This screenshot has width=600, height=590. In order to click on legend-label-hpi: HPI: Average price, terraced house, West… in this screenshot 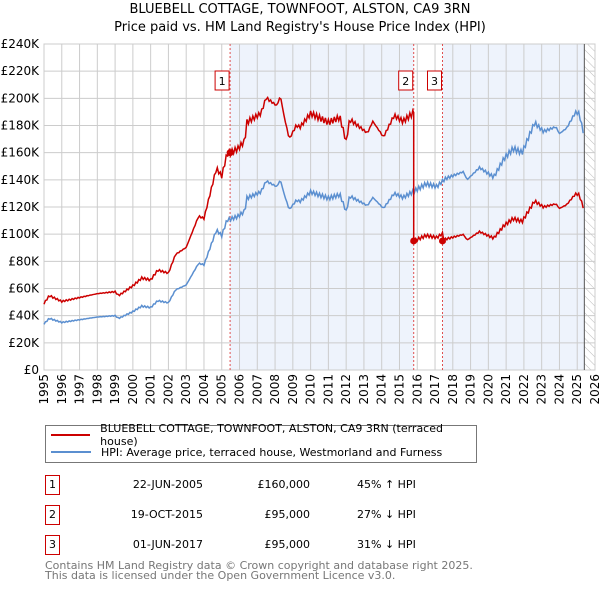, I will do `click(272, 452)`.